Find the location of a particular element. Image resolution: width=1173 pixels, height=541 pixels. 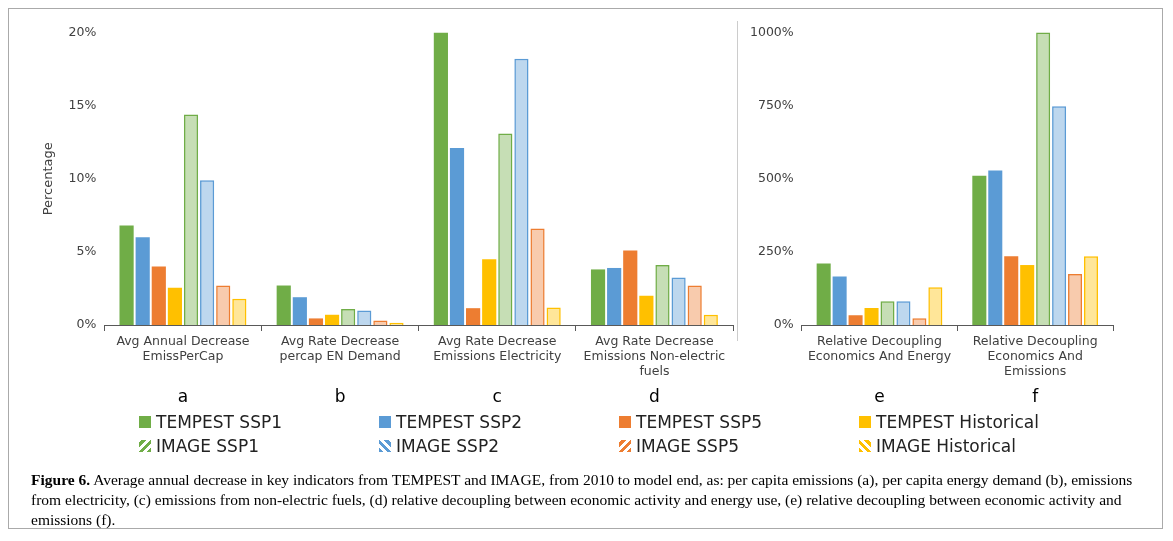

legend-label: IMAGE SSP1 is located at coordinates (207, 446).